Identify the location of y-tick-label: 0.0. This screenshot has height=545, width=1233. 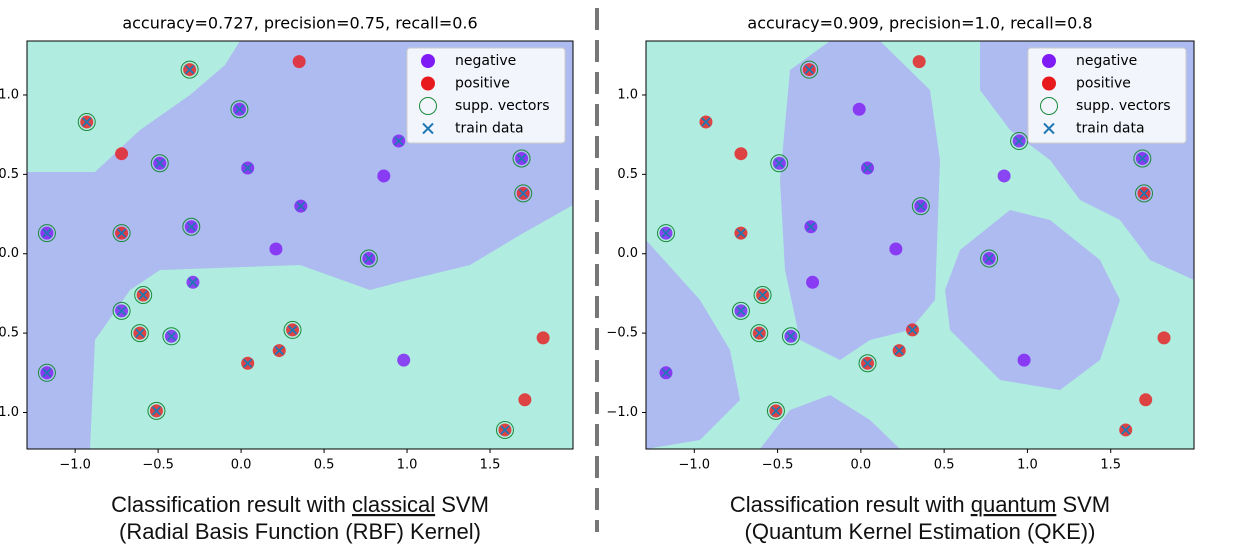
(627, 253).